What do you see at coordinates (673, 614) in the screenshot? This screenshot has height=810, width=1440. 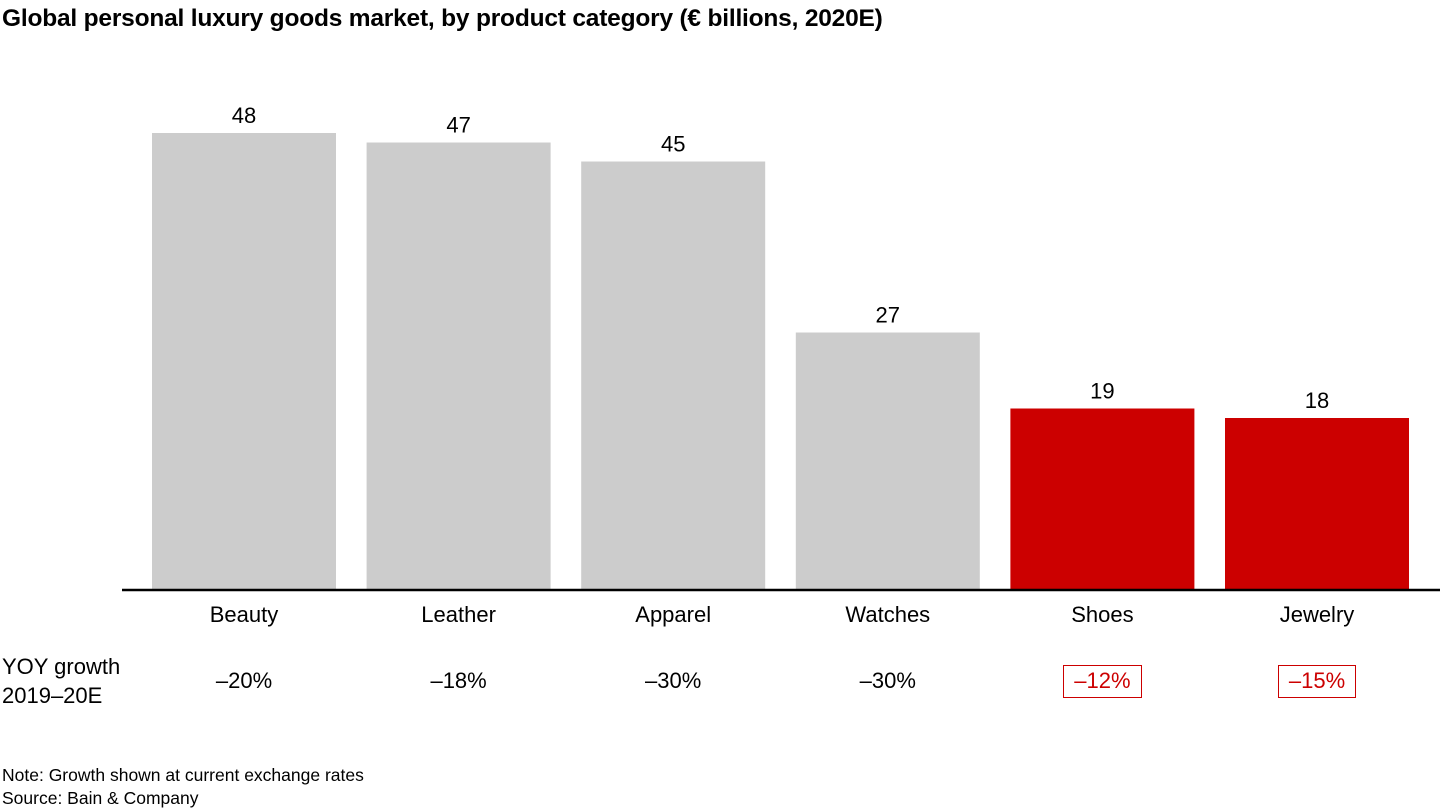 I see `category-label: Apparel` at bounding box center [673, 614].